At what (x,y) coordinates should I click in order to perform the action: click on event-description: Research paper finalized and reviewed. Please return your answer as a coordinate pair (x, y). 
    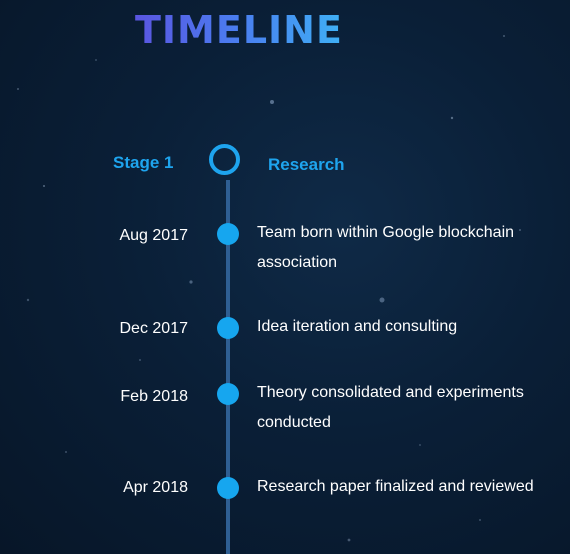
    Looking at the image, I should click on (395, 486).